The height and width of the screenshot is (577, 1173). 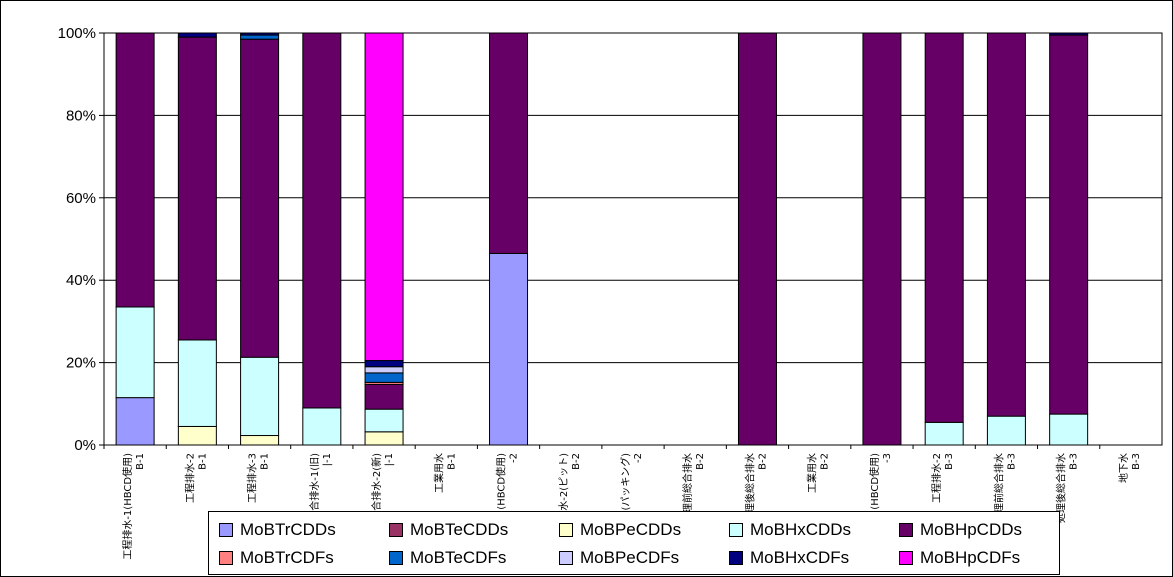 What do you see at coordinates (252, 478) in the screenshot?
I see `x-tick-label: 工程排水-3` at bounding box center [252, 478].